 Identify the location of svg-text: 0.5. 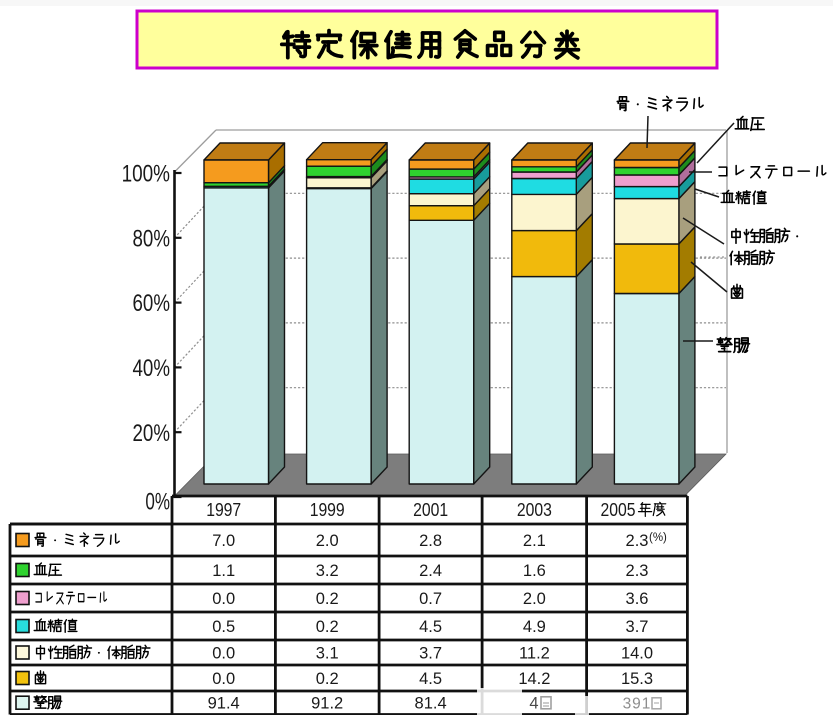
(223, 627).